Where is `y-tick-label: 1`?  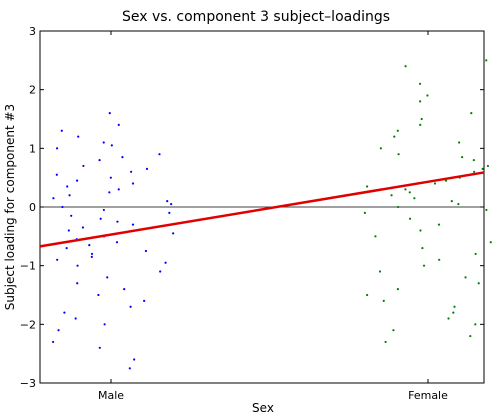 y-tick-label: 1 is located at coordinates (32, 148).